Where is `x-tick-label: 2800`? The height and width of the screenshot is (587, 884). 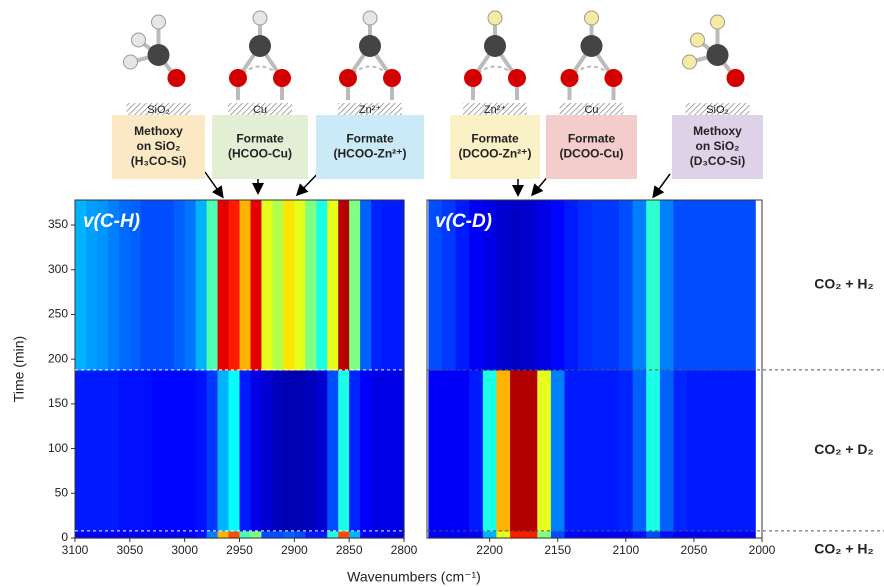
x-tick-label: 2800 is located at coordinates (404, 550).